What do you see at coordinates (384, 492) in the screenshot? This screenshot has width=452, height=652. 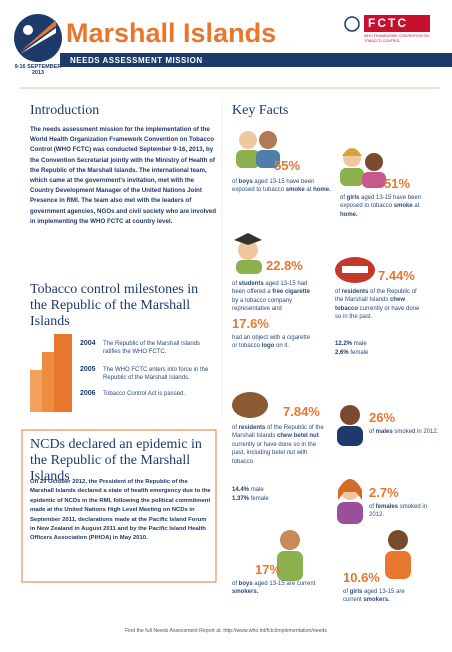 I see `fact-value: 2.7%` at bounding box center [384, 492].